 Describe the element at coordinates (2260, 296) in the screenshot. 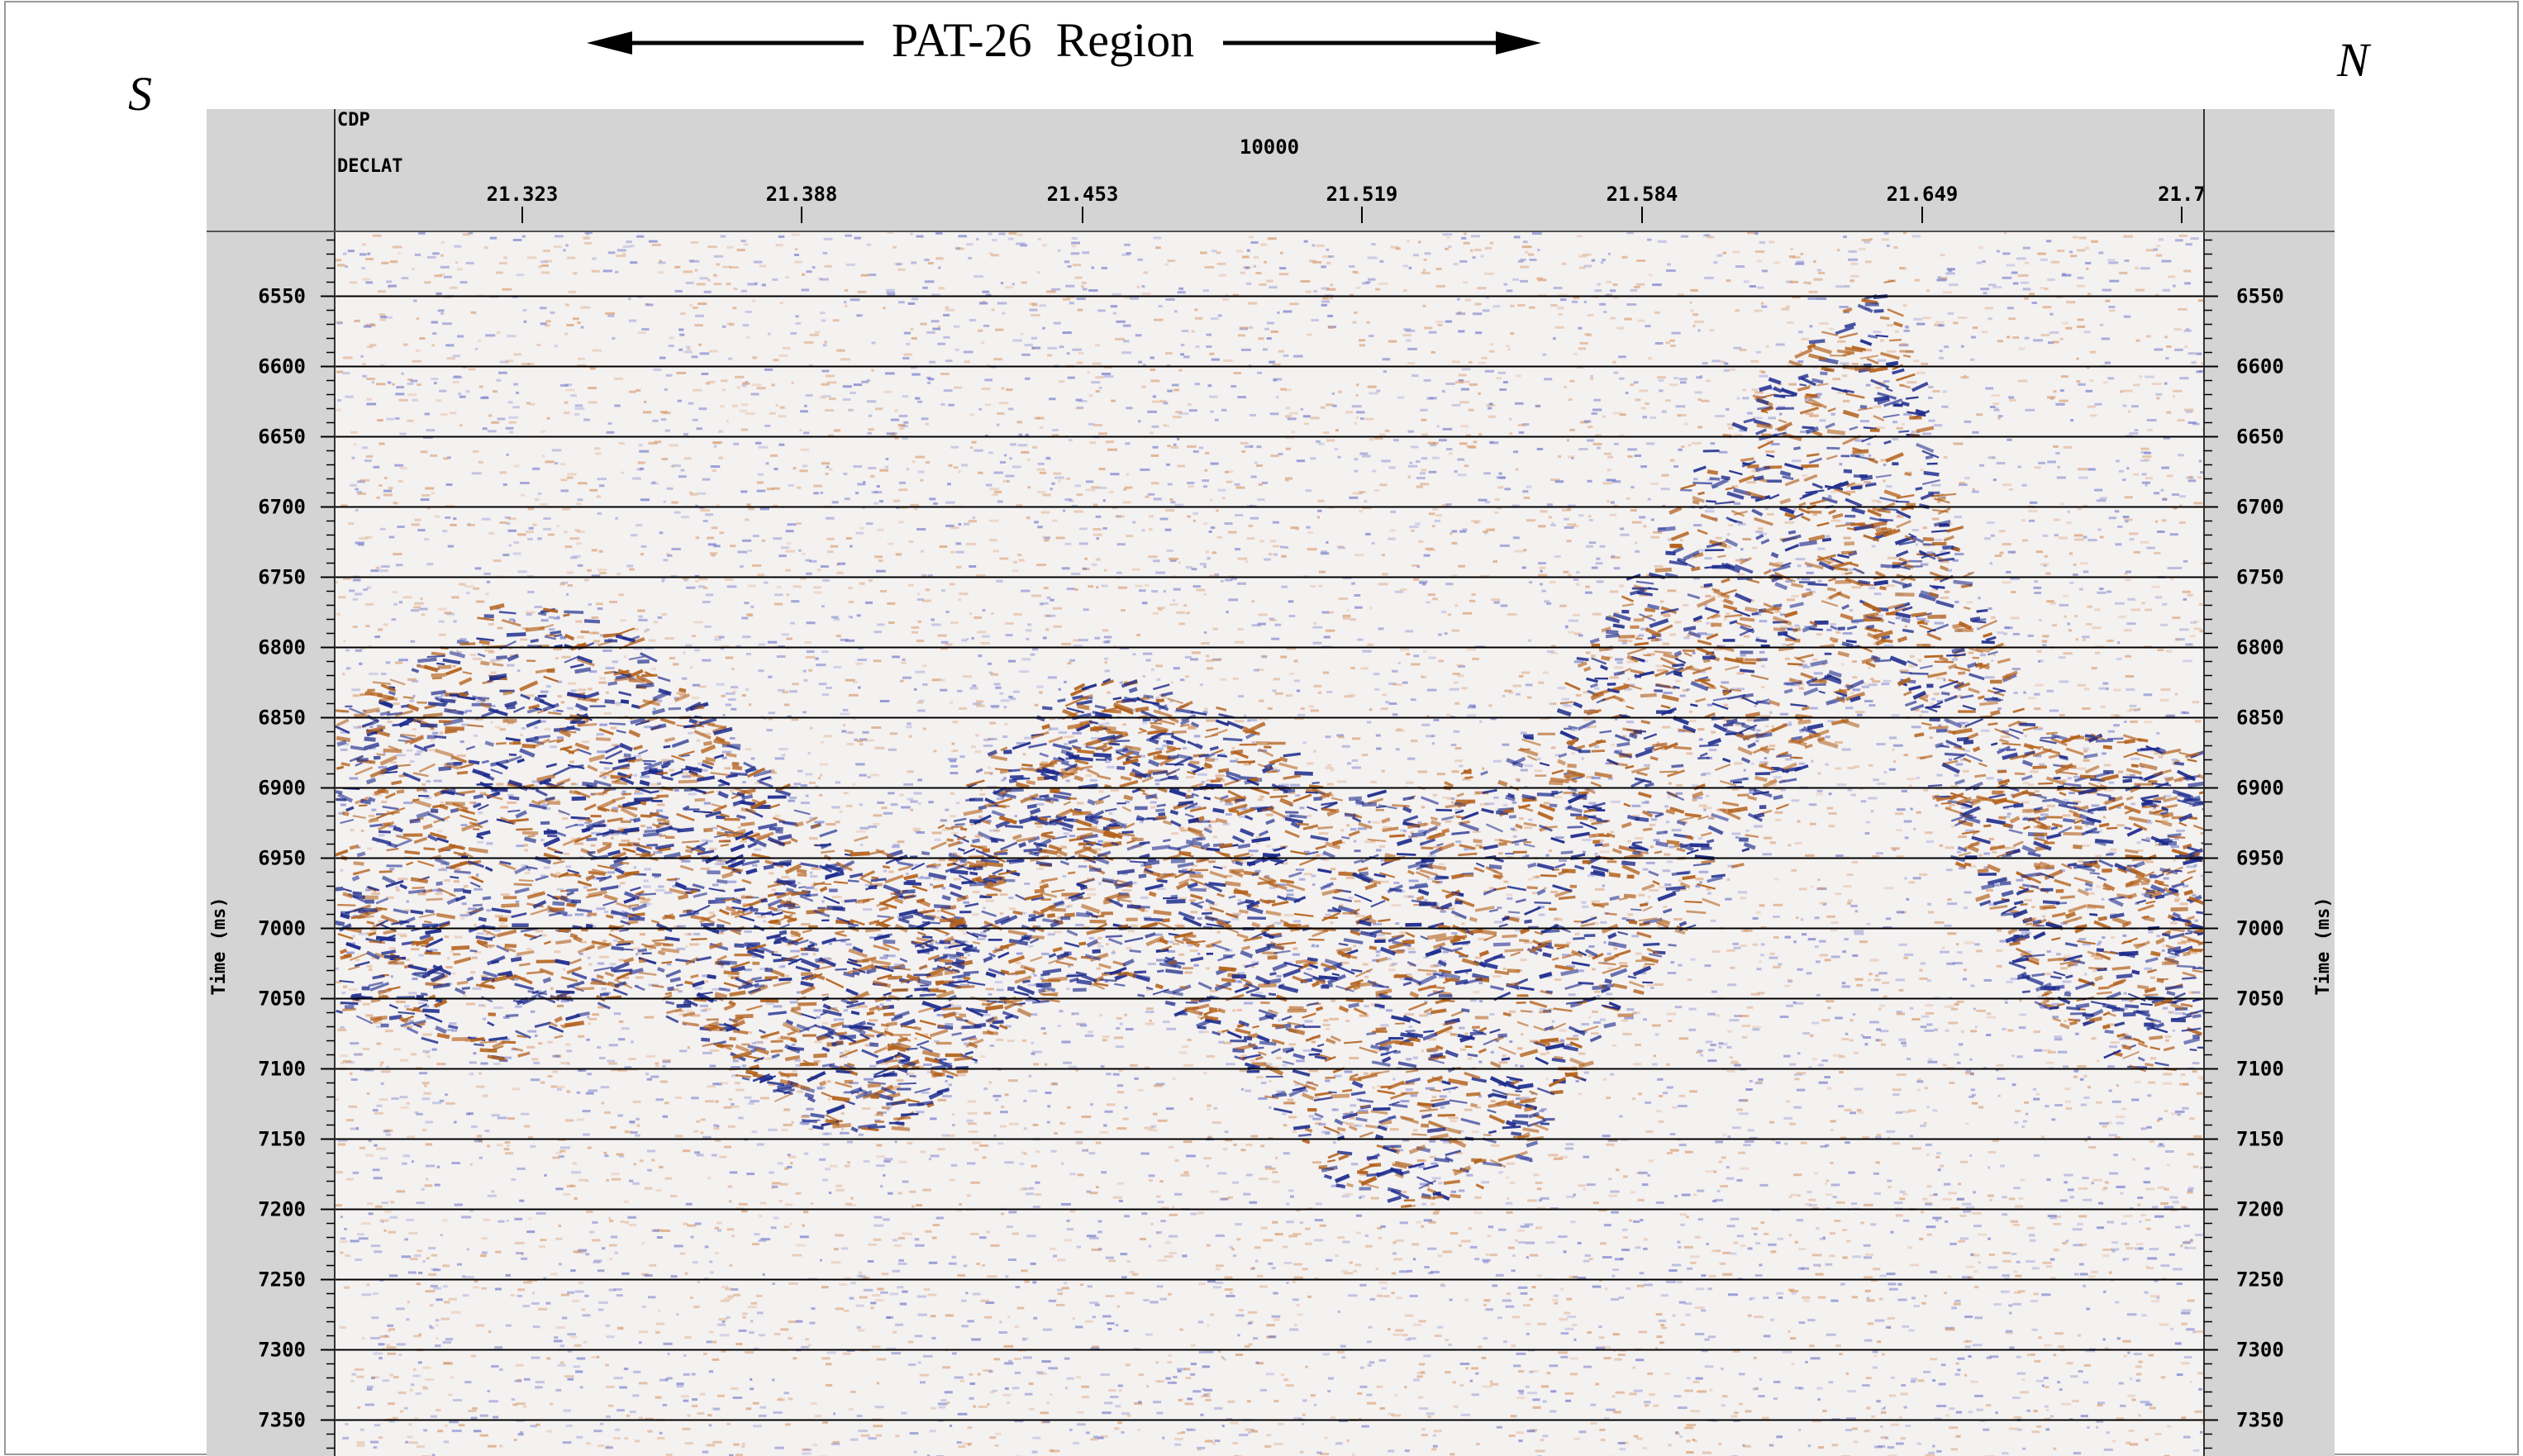

I see `right-tick-label: 6550` at that location.